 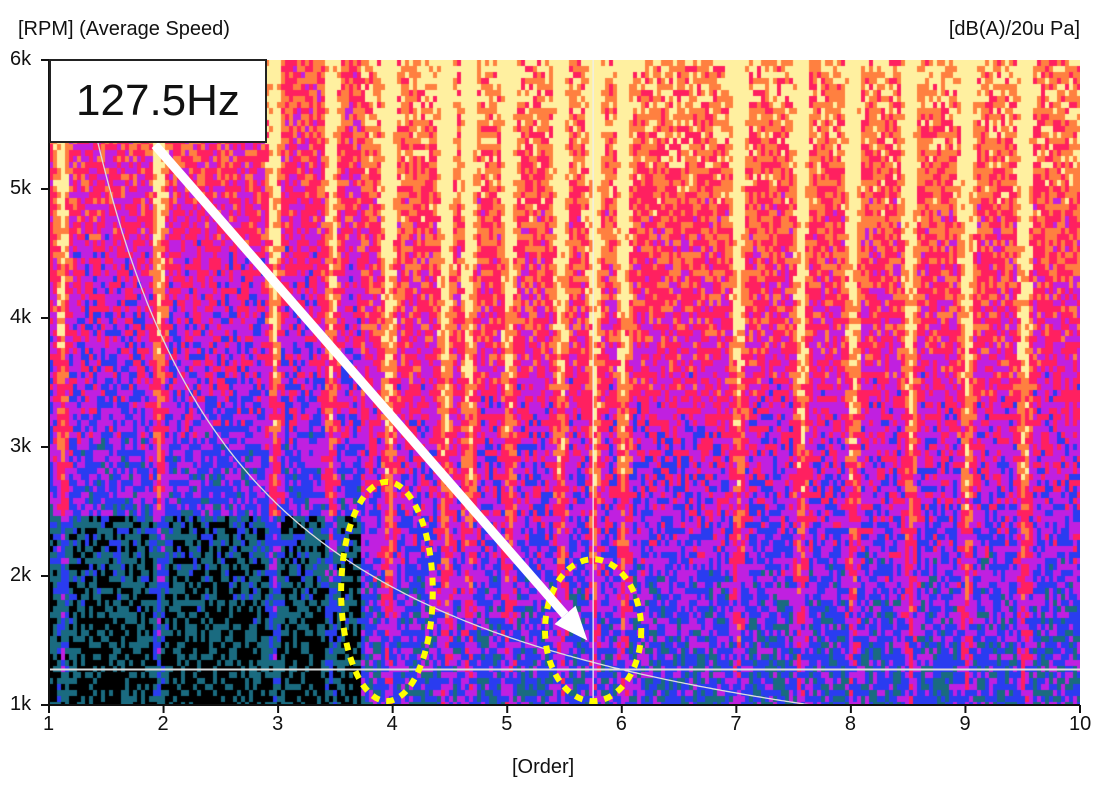 I want to click on y-tick-label: 6k, so click(x=21, y=59).